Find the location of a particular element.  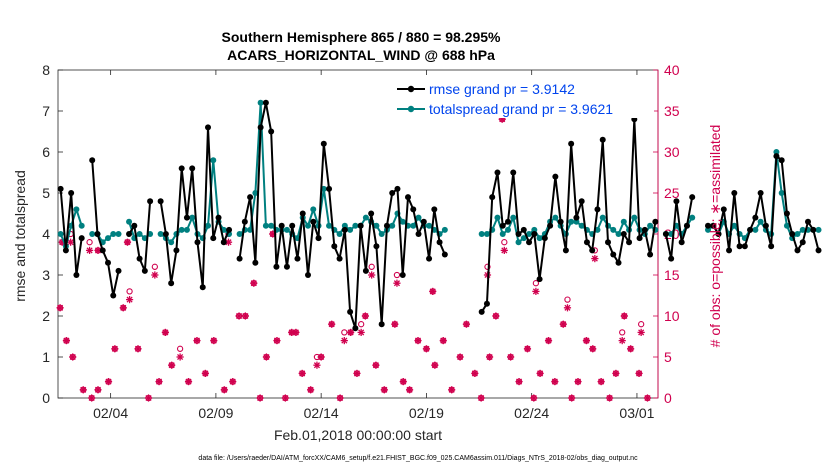

y-left-tick-label: 1 is located at coordinates (46, 357).